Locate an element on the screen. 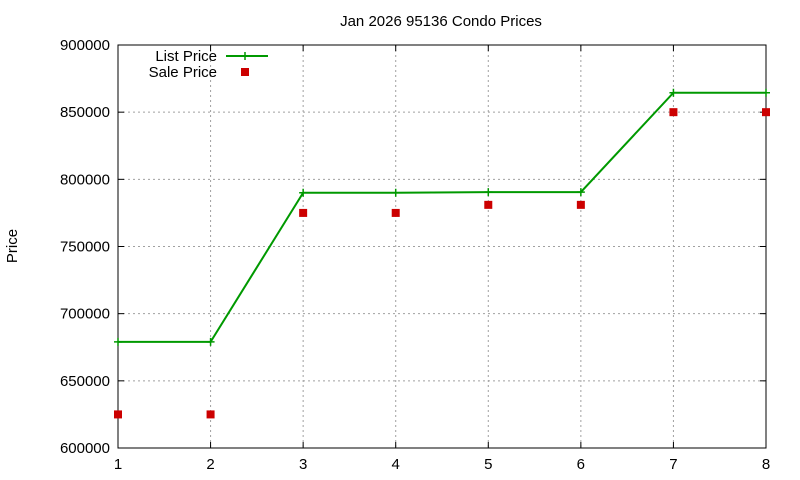  y-tick-label: 750000 is located at coordinates (85, 247).